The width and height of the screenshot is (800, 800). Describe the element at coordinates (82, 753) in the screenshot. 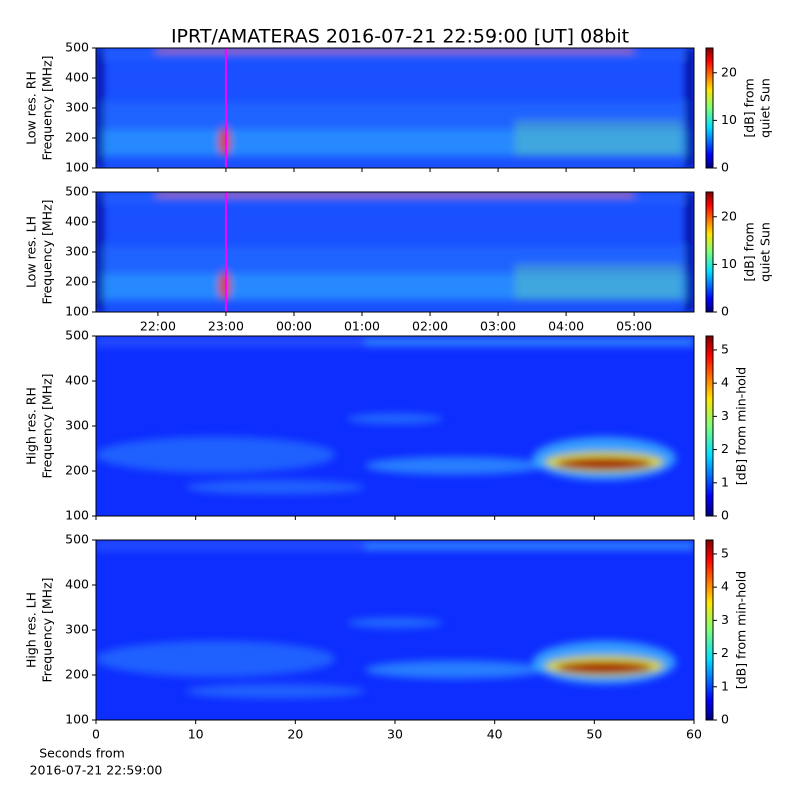

I see `x-axis-label: Seconds from` at that location.